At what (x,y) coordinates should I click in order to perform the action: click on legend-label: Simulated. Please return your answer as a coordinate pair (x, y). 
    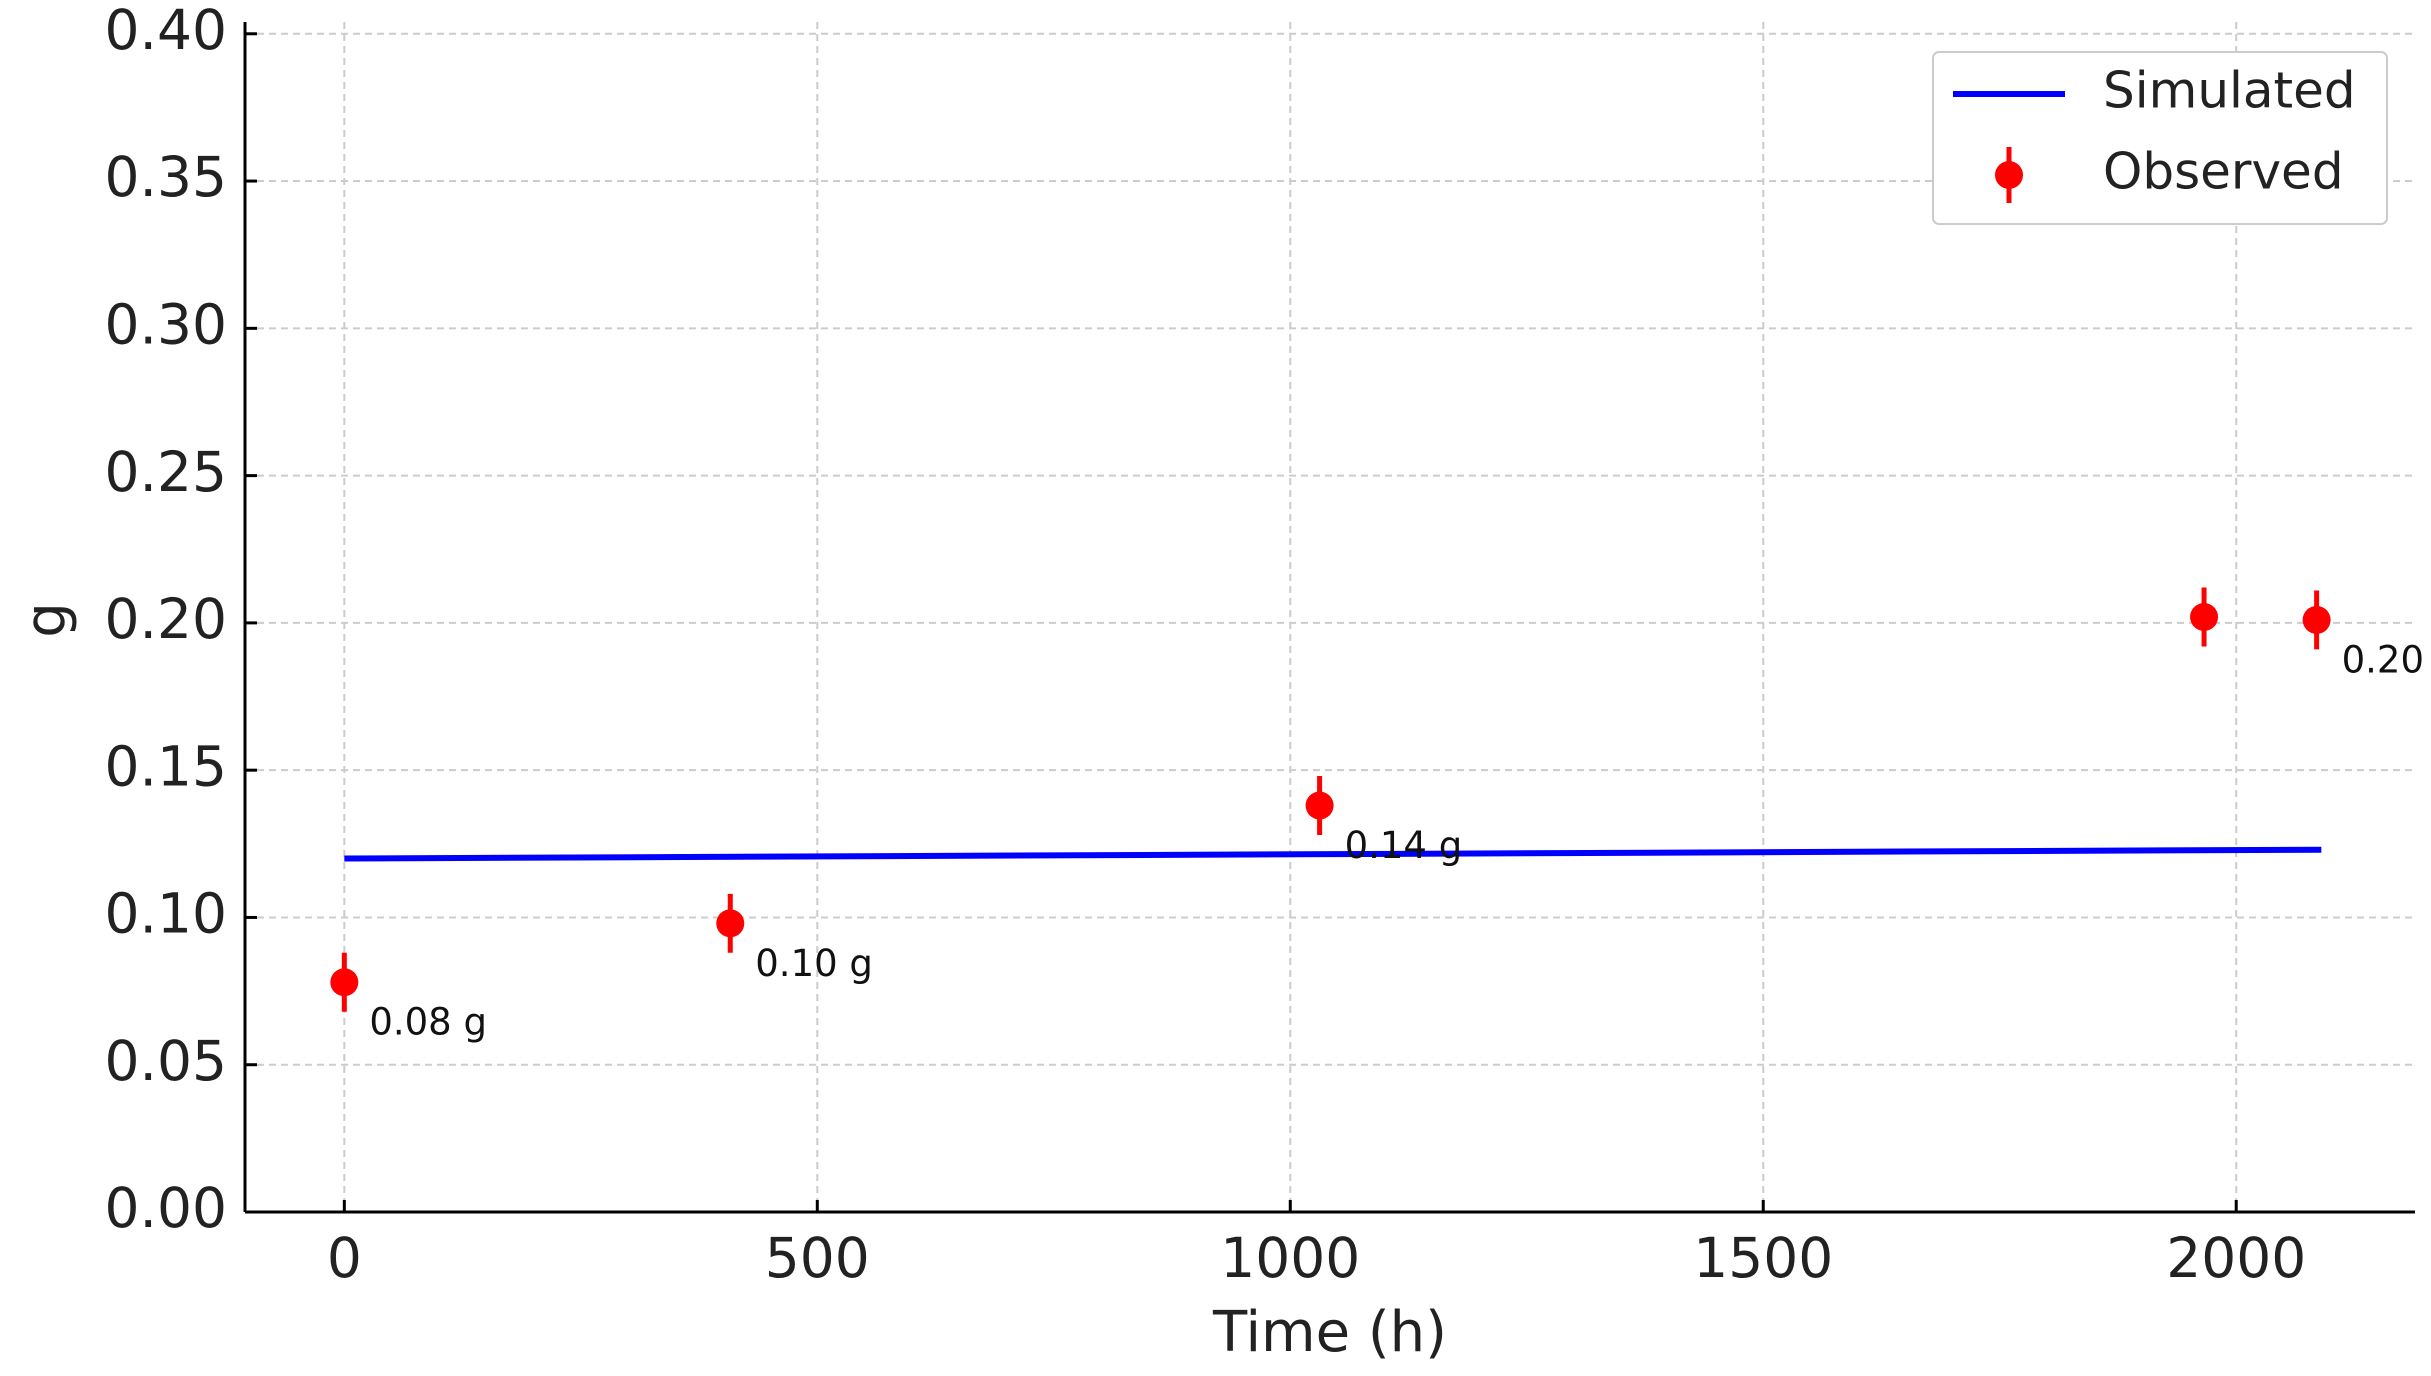
    Looking at the image, I should click on (2229, 91).